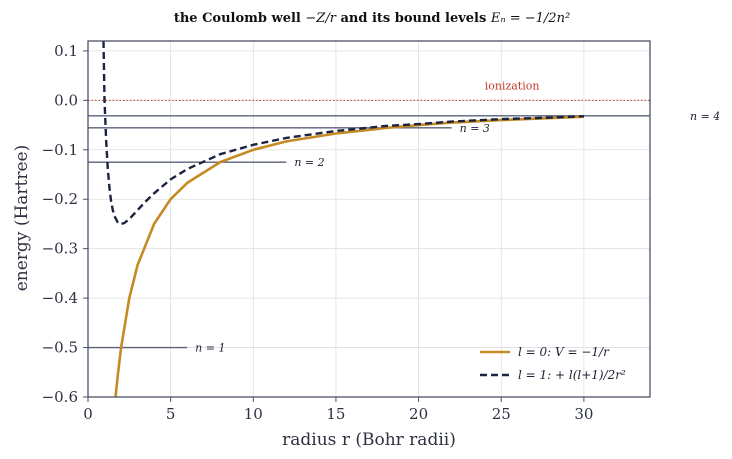  I want to click on y-tick-label: 0.0, so click(66, 100).